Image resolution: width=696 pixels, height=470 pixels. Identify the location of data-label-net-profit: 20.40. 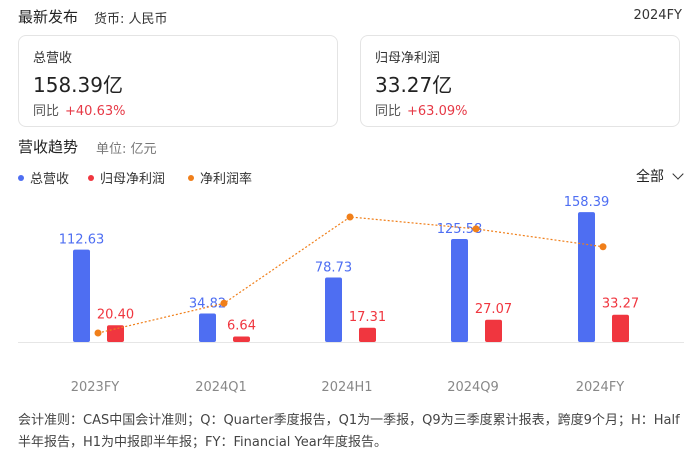
(115, 314).